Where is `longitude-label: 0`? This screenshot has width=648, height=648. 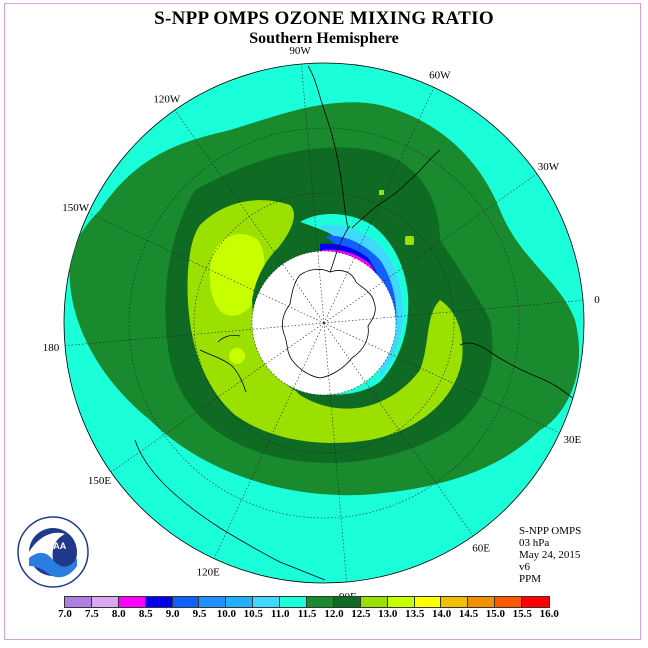
longitude-label: 0 is located at coordinates (597, 300).